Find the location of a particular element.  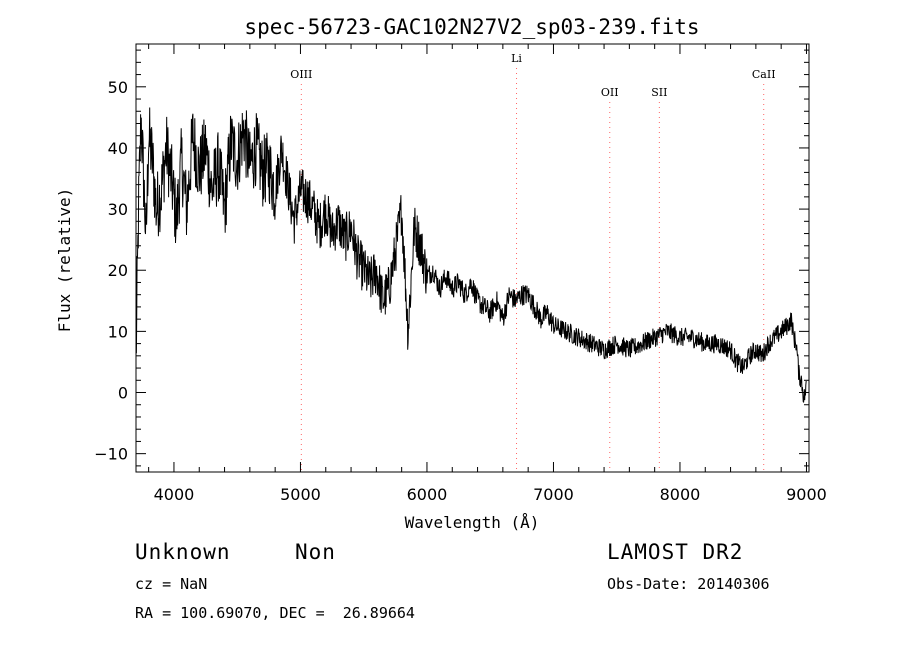

spectral-line-label: CaII is located at coordinates (764, 74).